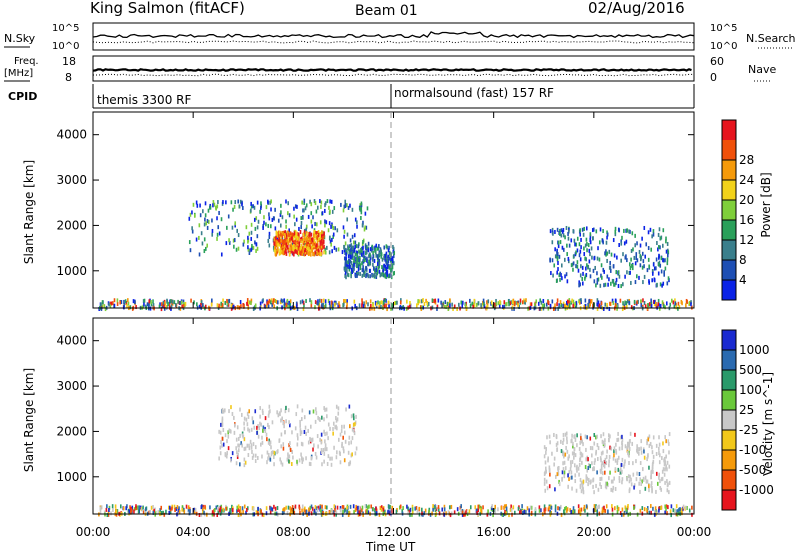 Image resolution: width=800 pixels, height=554 pixels. What do you see at coordinates (493, 532) in the screenshot?
I see `x-tick-label: 16:00` at bounding box center [493, 532].